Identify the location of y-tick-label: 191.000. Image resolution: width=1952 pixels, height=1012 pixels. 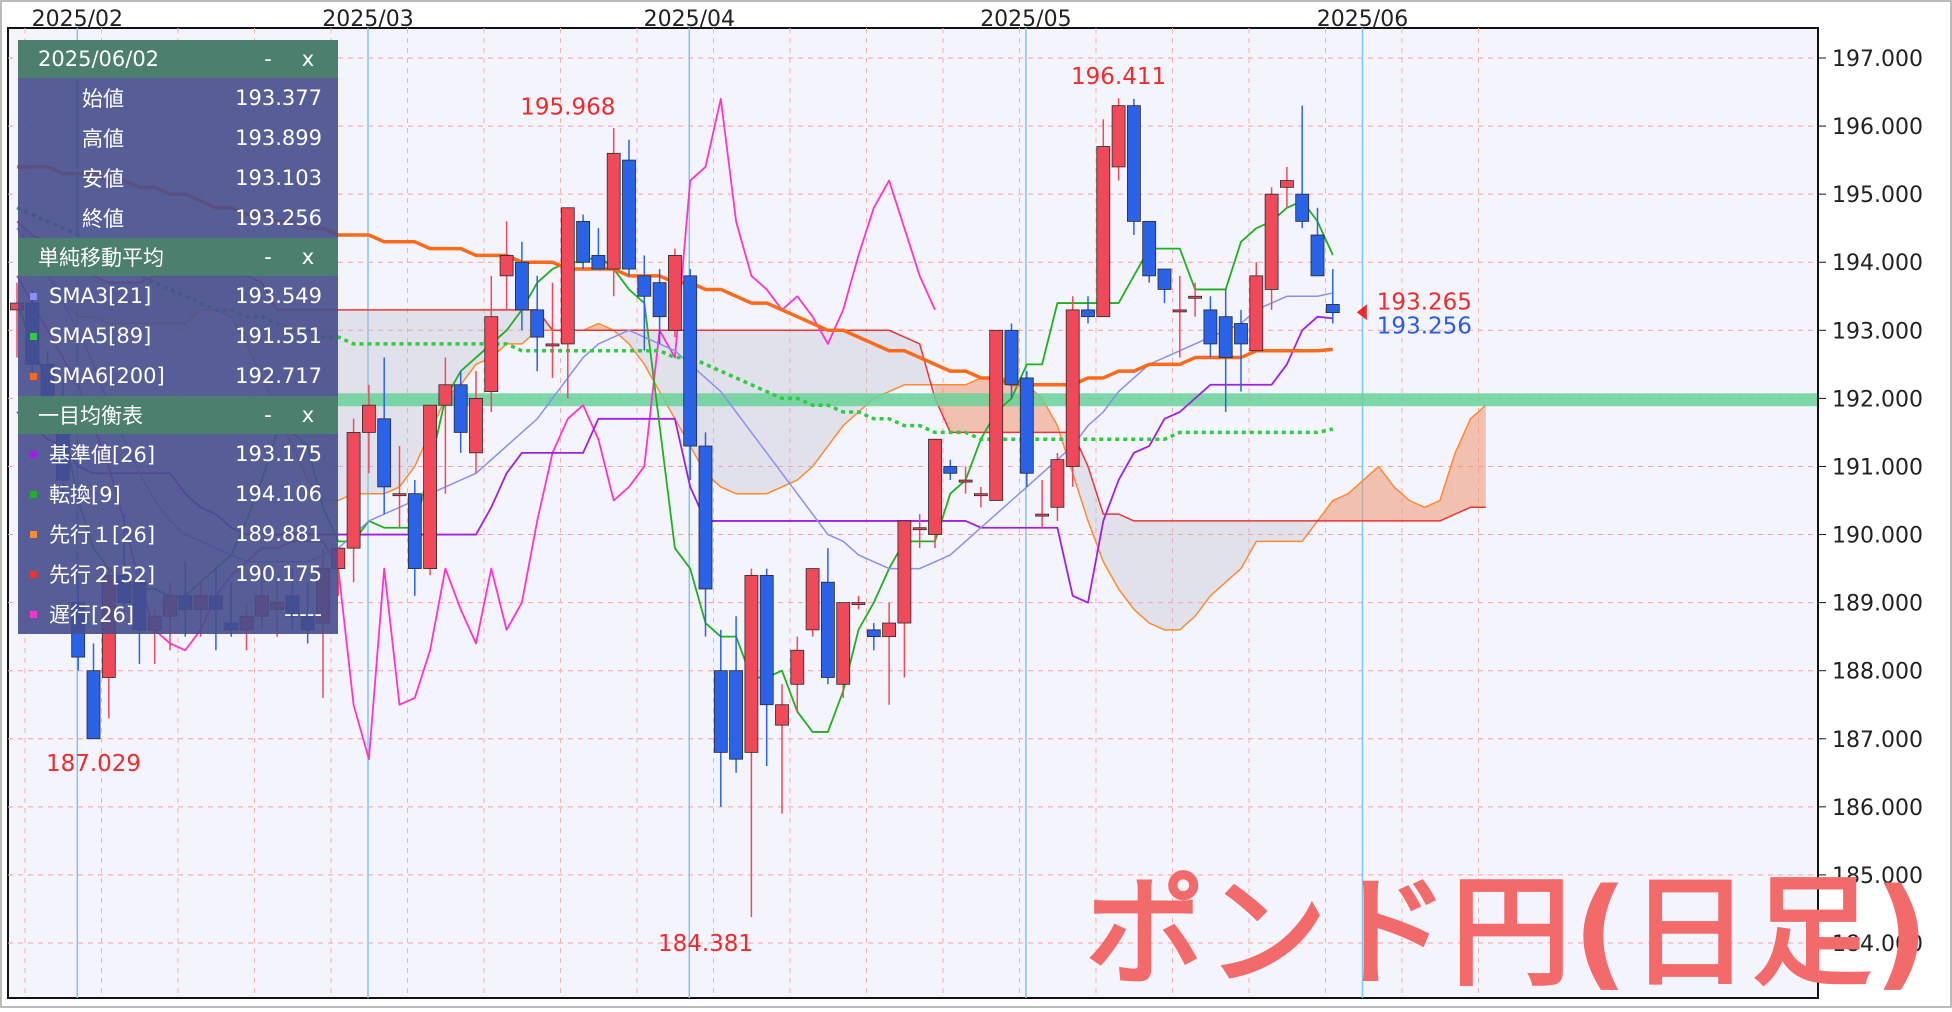
(1877, 467).